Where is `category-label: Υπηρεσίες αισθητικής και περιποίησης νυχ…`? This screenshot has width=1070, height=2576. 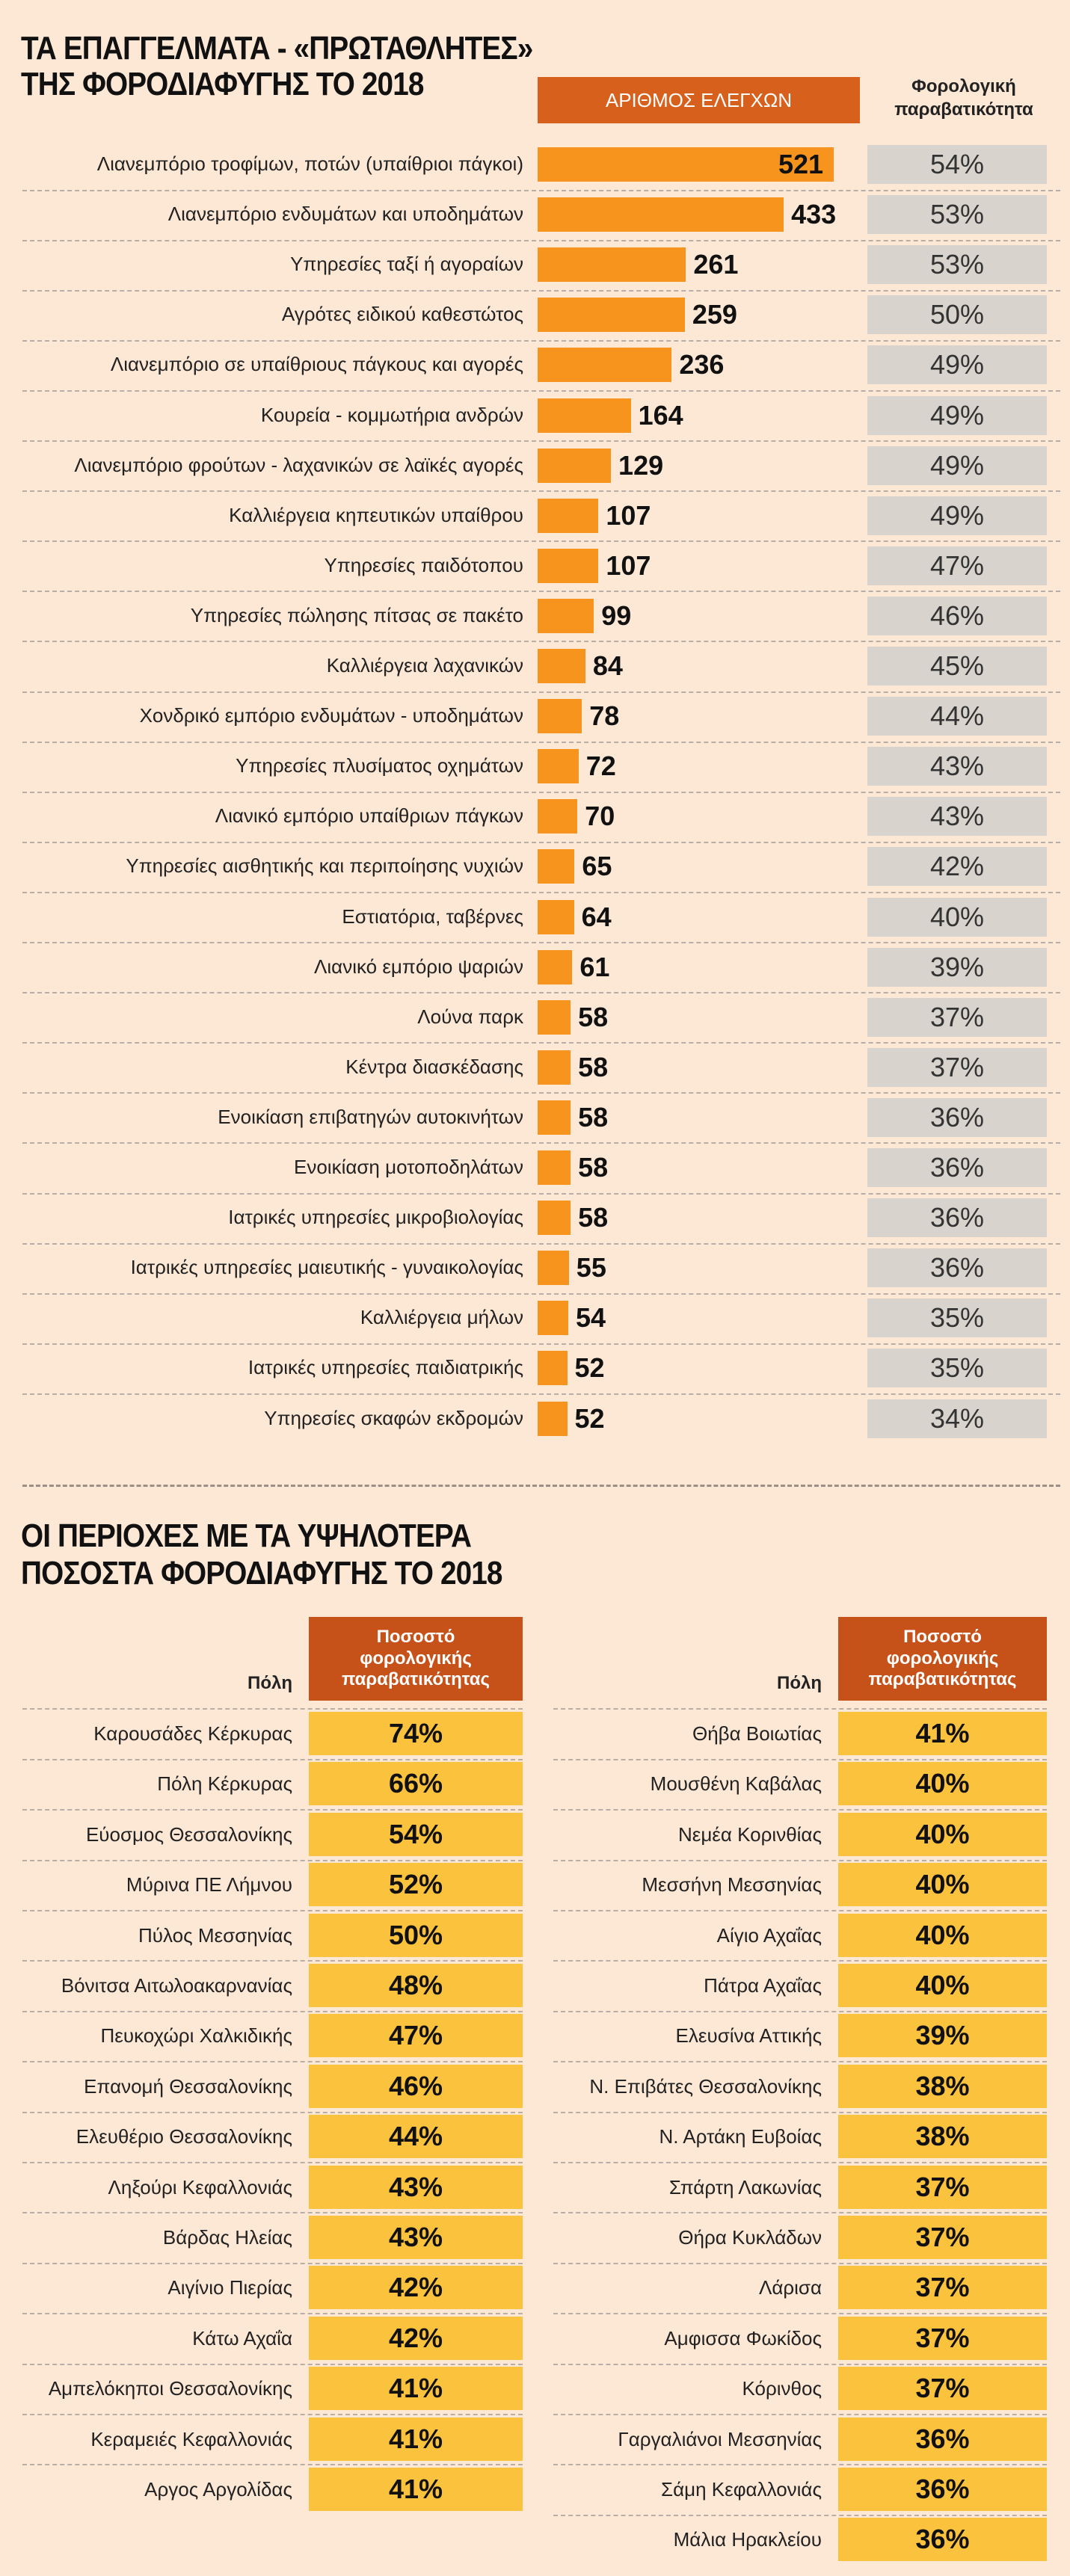 category-label: Υπηρεσίες αισθητικής και περιποίησης νυχ… is located at coordinates (324, 866).